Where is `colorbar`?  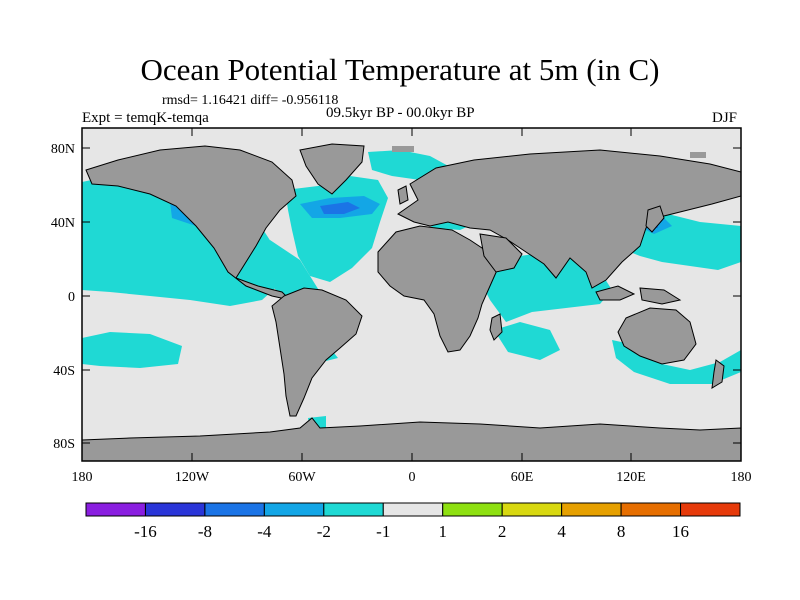 colorbar is located at coordinates (413, 509).